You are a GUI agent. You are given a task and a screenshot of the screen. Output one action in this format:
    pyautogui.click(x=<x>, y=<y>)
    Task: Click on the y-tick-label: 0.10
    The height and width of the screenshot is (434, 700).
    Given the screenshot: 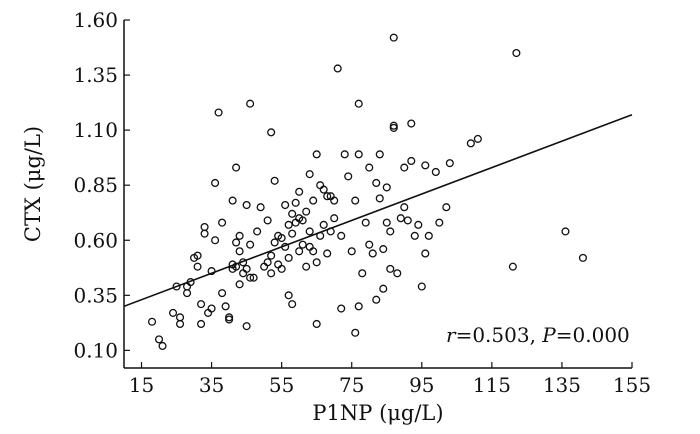 What is the action you would take?
    pyautogui.click(x=95, y=350)
    